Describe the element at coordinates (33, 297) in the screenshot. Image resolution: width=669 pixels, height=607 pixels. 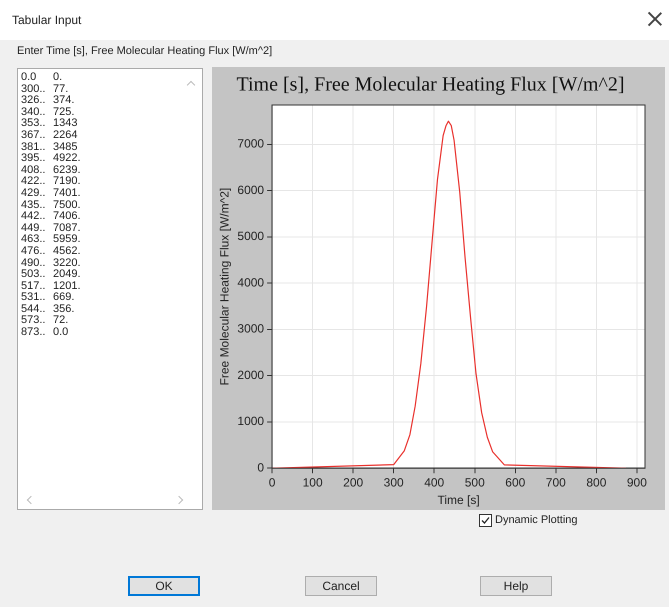
I see `text: 531..` at that location.